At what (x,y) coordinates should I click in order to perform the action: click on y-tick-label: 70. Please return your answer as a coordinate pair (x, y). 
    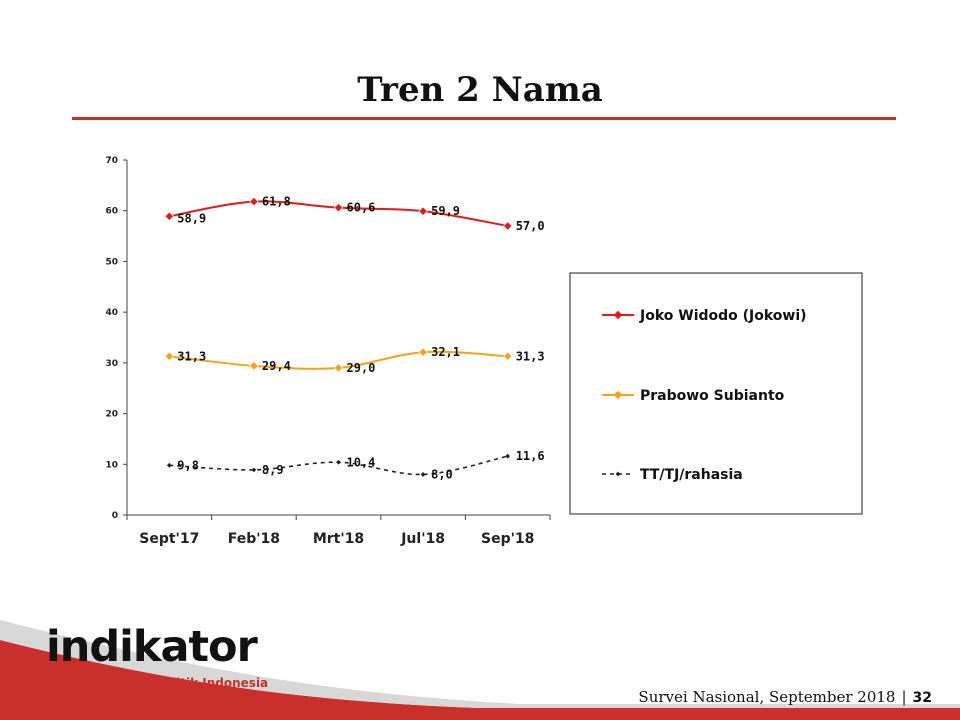
    Looking at the image, I should click on (111, 161).